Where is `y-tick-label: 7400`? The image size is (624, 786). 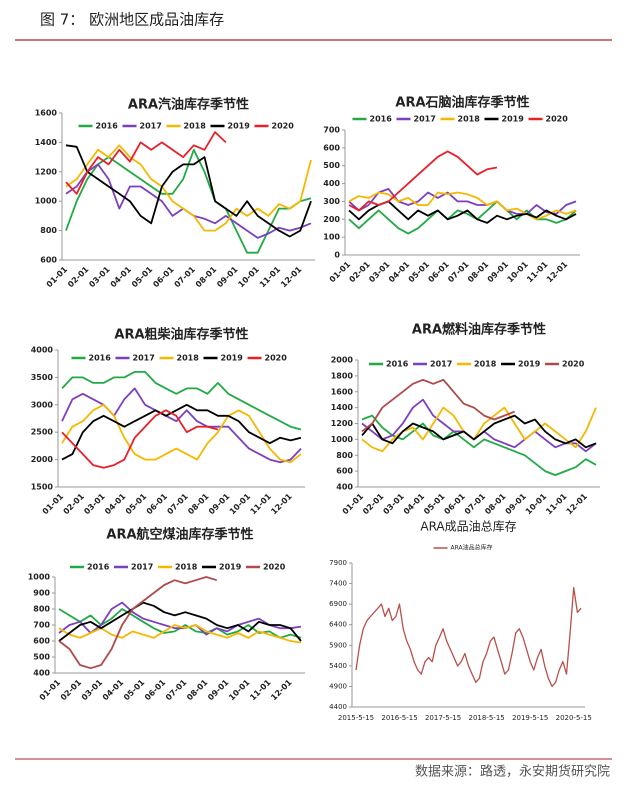
y-tick-label: 7400 is located at coordinates (338, 584).